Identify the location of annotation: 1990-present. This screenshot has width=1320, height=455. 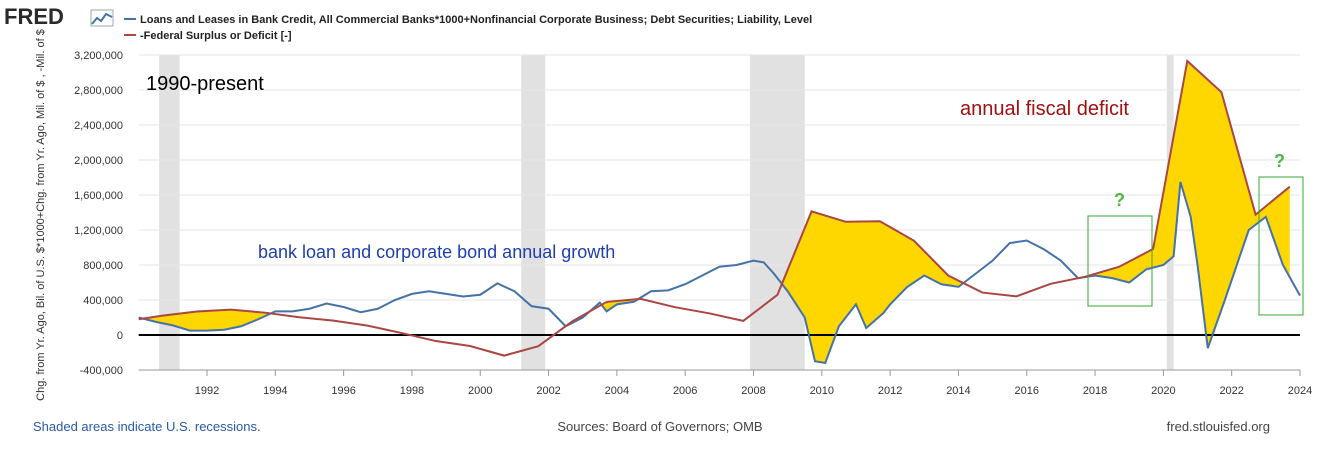
(205, 84).